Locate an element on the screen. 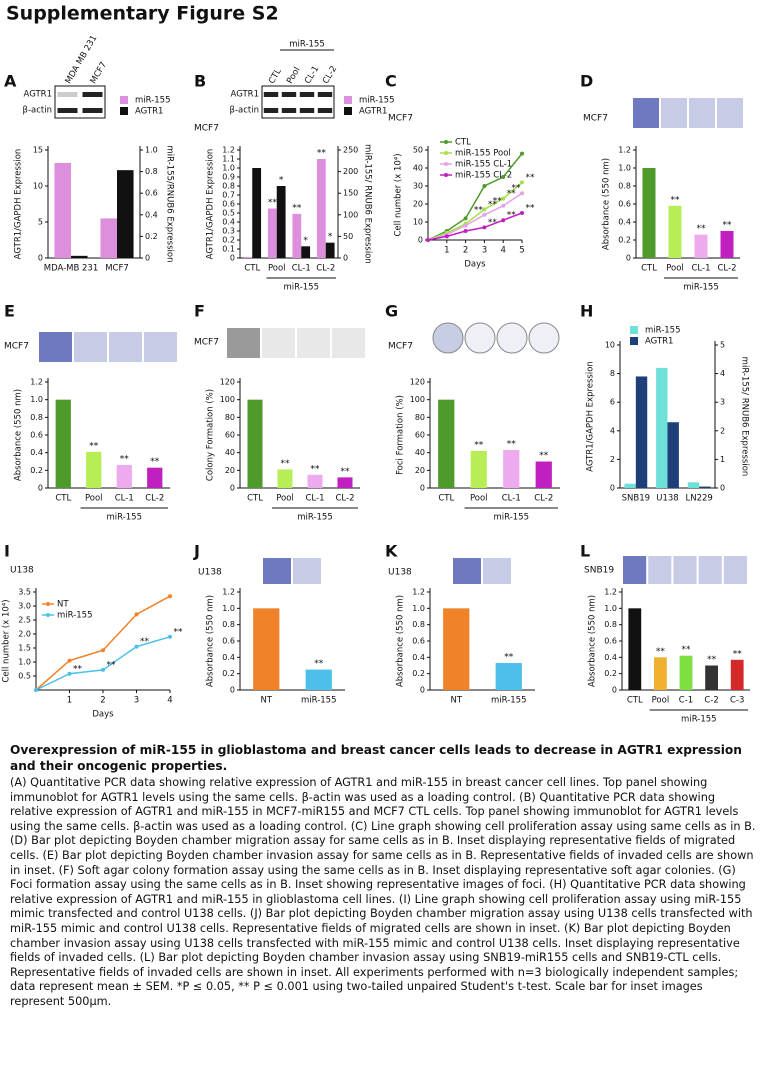 This screenshot has height=1091, width=768. y-tick-label: 1.2 is located at coordinates (228, 592).